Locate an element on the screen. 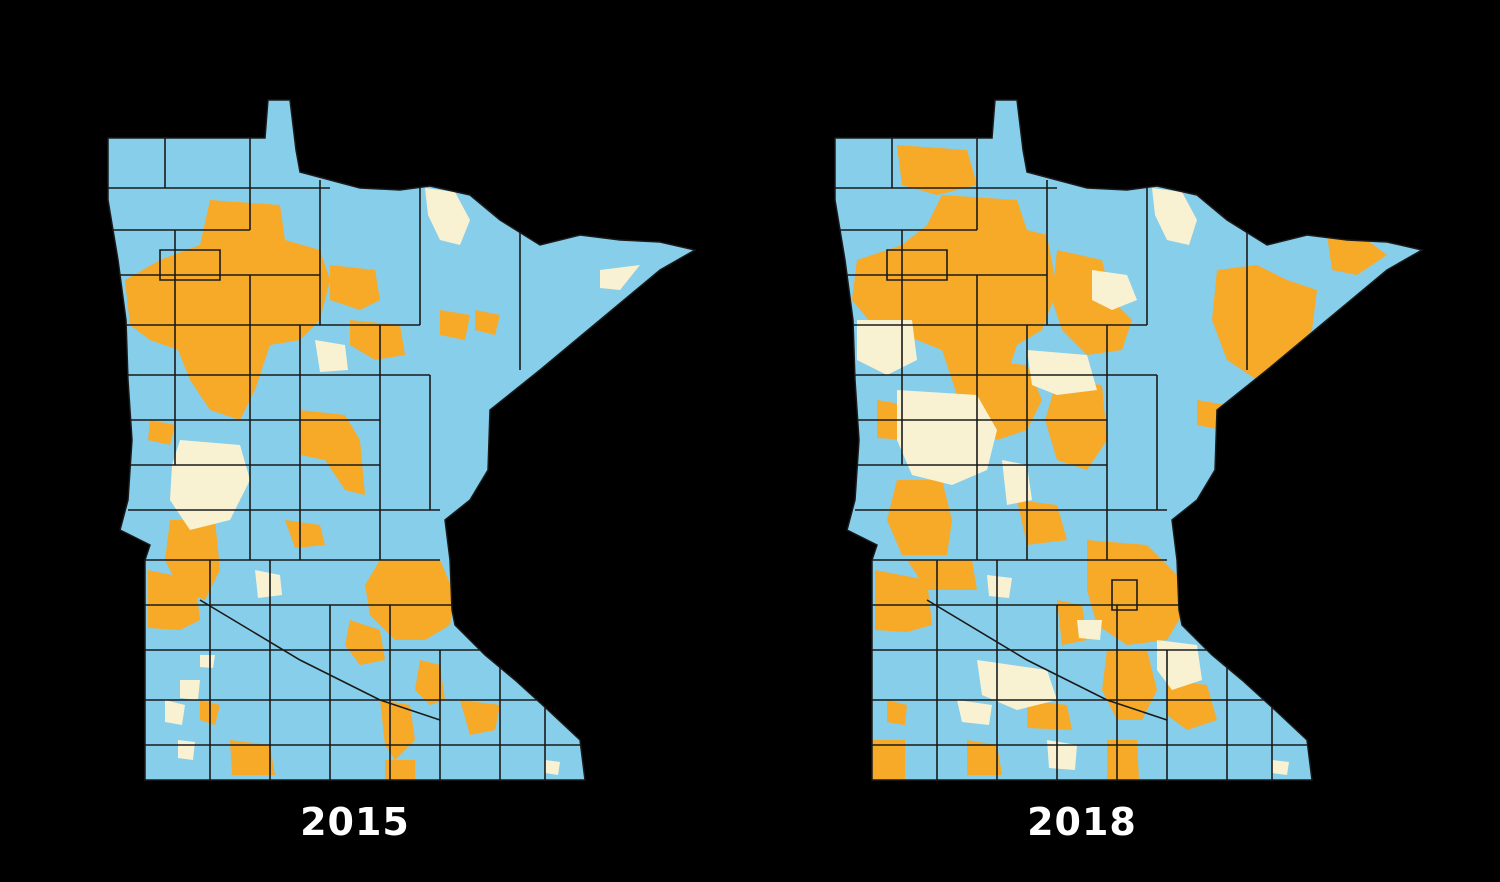 This screenshot has width=1500, height=882. year-label-2015: 2015 is located at coordinates (355, 822).